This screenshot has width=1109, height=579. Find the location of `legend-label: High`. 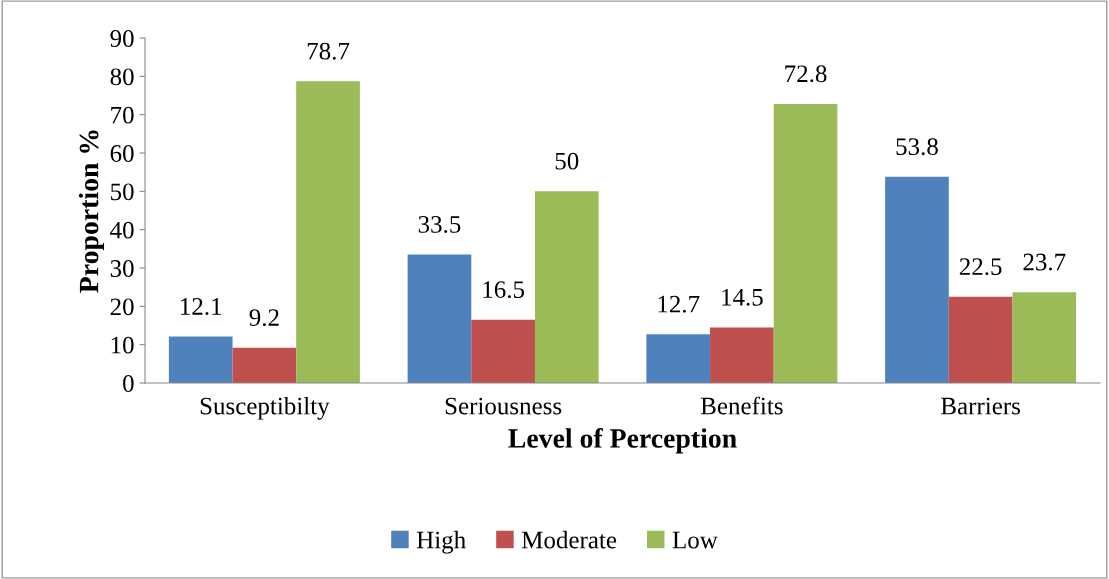

legend-label: High is located at coordinates (441, 542).